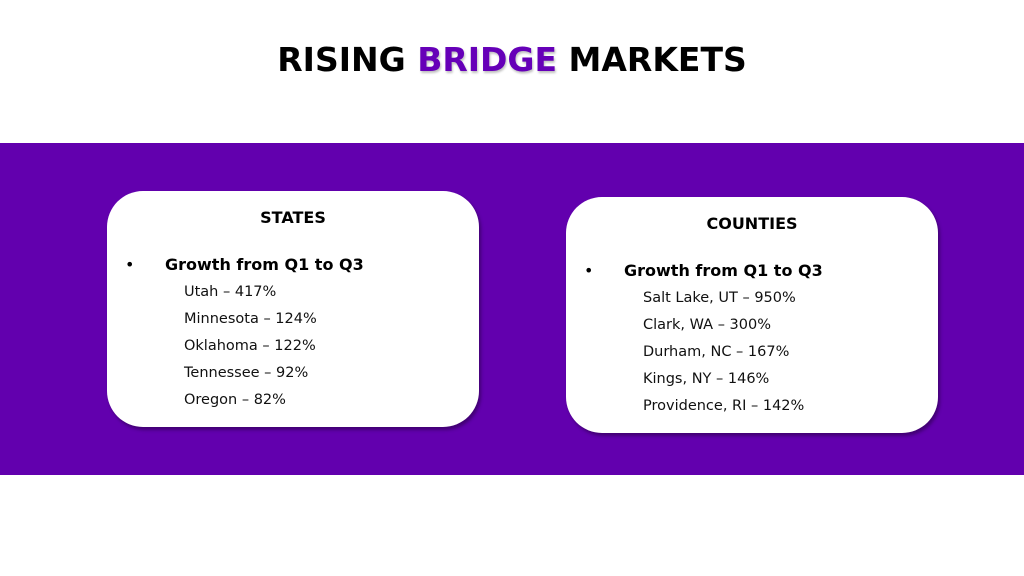 The width and height of the screenshot is (1024, 576). What do you see at coordinates (293, 217) in the screenshot?
I see `states-heading: STATES` at bounding box center [293, 217].